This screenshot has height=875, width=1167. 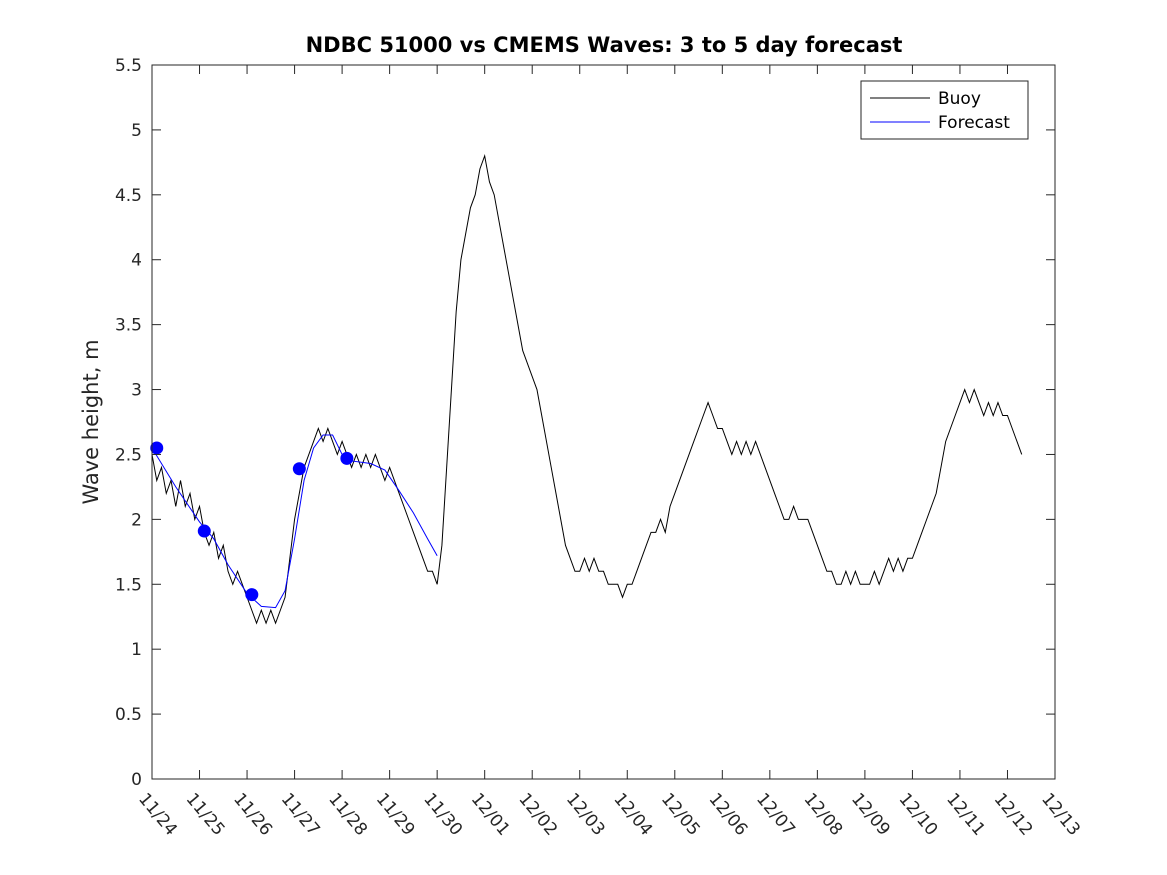 I want to click on x-tick-label: 12/02, so click(x=537, y=814).